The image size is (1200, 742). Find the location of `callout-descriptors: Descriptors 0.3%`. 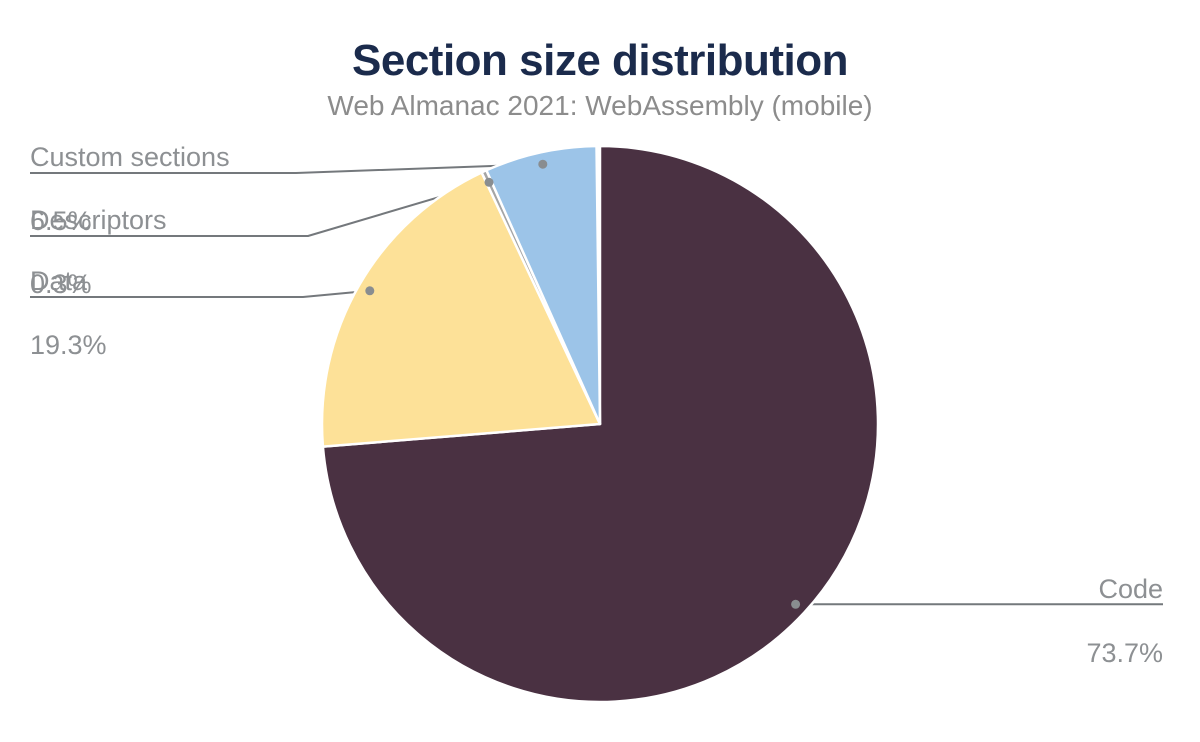

callout-descriptors: Descriptors 0.3% is located at coordinates (98, 252).